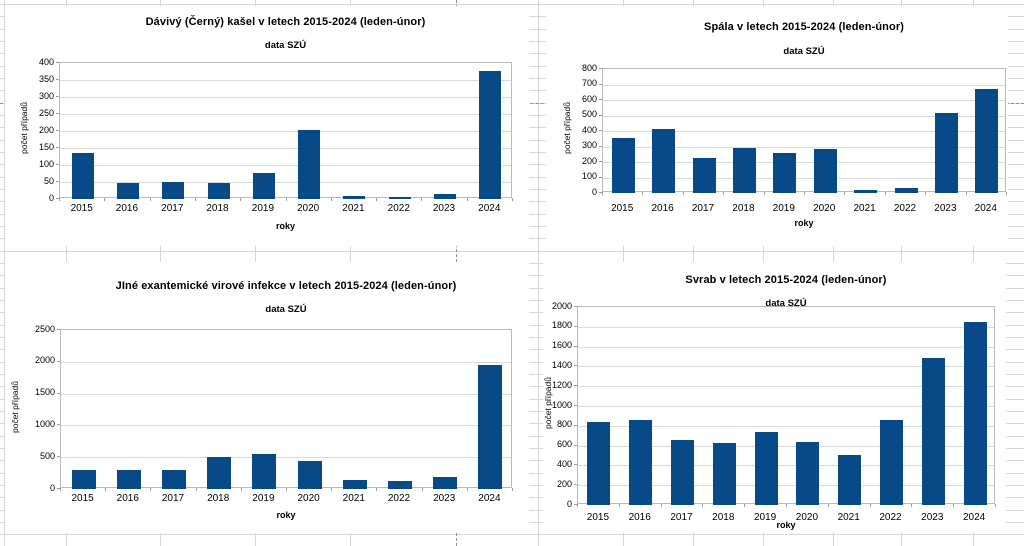  I want to click on y-tick-label: 2000, so click(561, 305).